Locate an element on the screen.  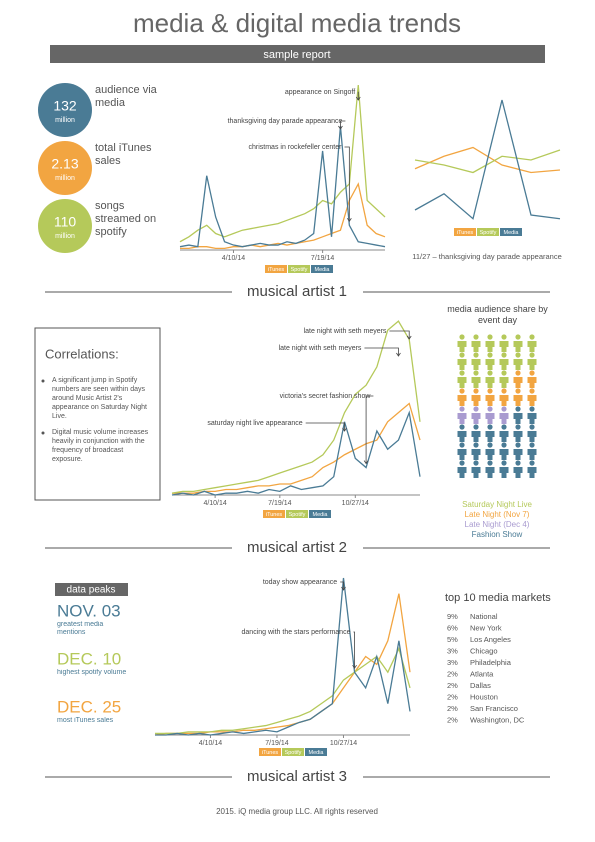
stat-label-box: audience via media is located at coordinates (126, 96).